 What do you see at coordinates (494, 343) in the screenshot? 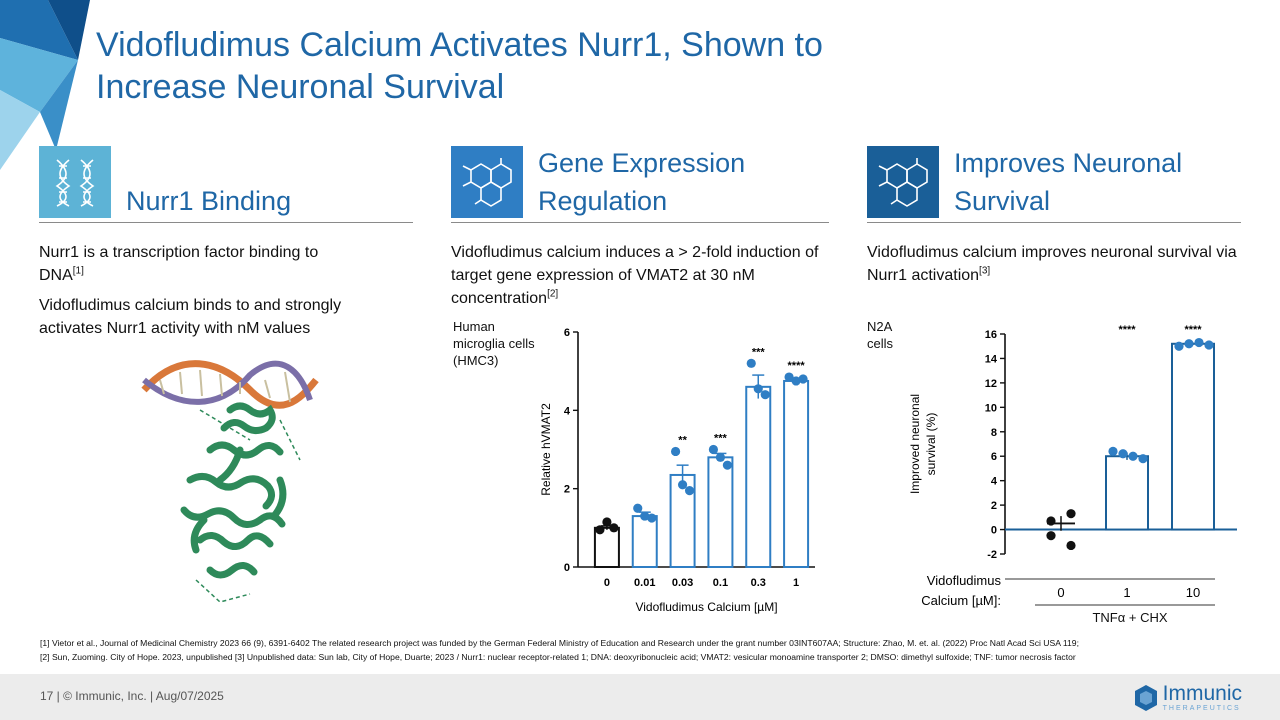
I see `hmc3-cell-label: Human microglia cells (HMC3)` at bounding box center [494, 343].